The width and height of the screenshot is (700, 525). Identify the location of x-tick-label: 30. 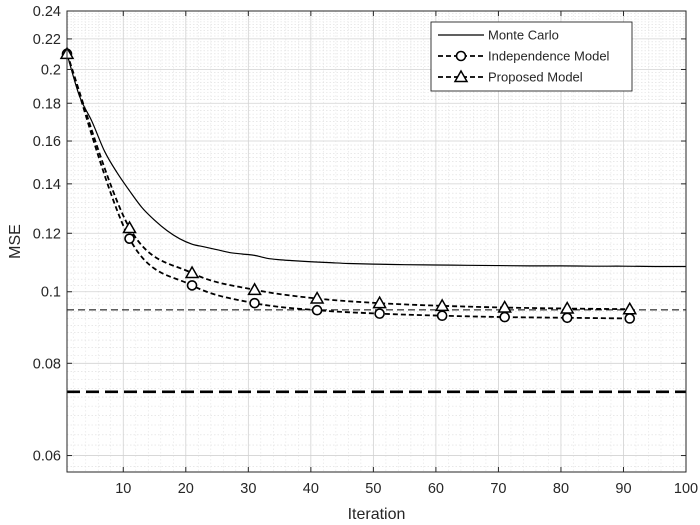
(248, 489).